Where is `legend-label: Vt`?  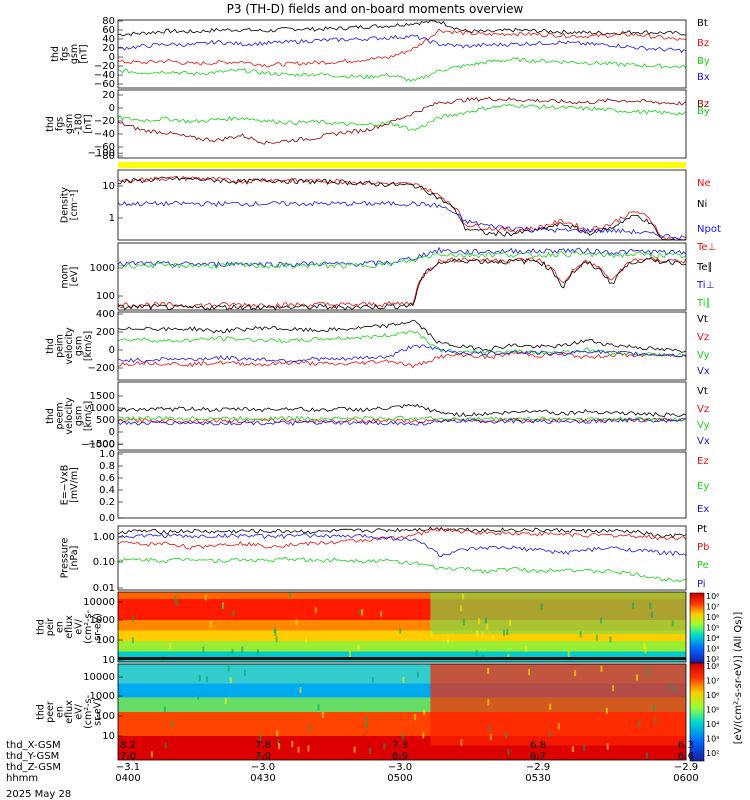 legend-label: Vt is located at coordinates (702, 319).